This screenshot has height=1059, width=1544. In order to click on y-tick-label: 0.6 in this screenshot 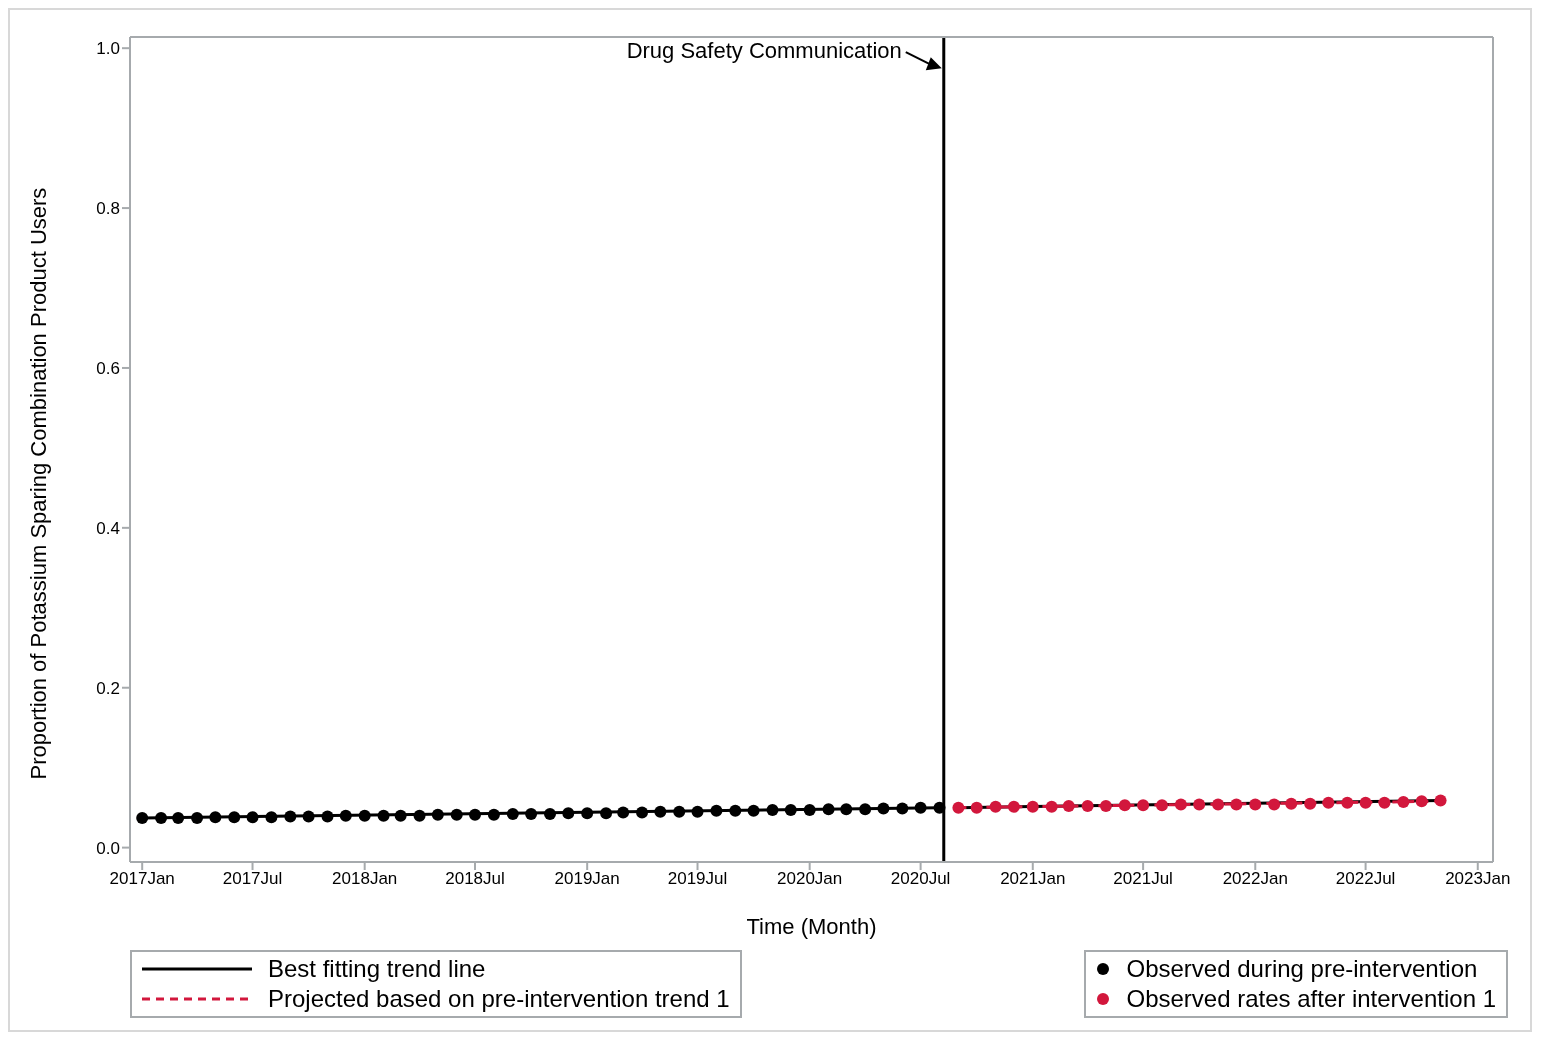, I will do `click(108, 368)`.